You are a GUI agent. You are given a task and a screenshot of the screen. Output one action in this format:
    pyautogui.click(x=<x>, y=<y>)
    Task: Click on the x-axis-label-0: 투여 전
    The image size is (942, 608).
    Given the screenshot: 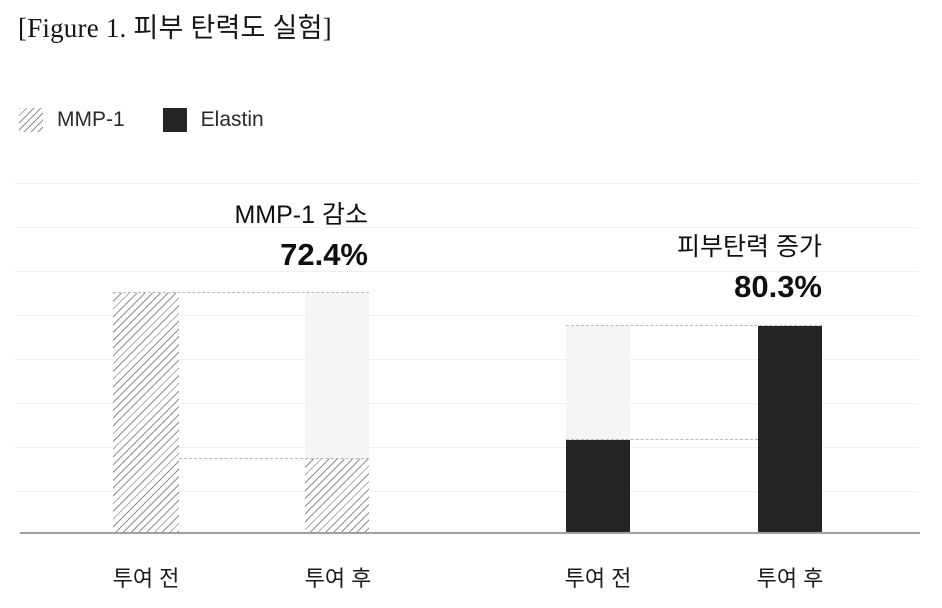 What is the action you would take?
    pyautogui.click(x=146, y=578)
    